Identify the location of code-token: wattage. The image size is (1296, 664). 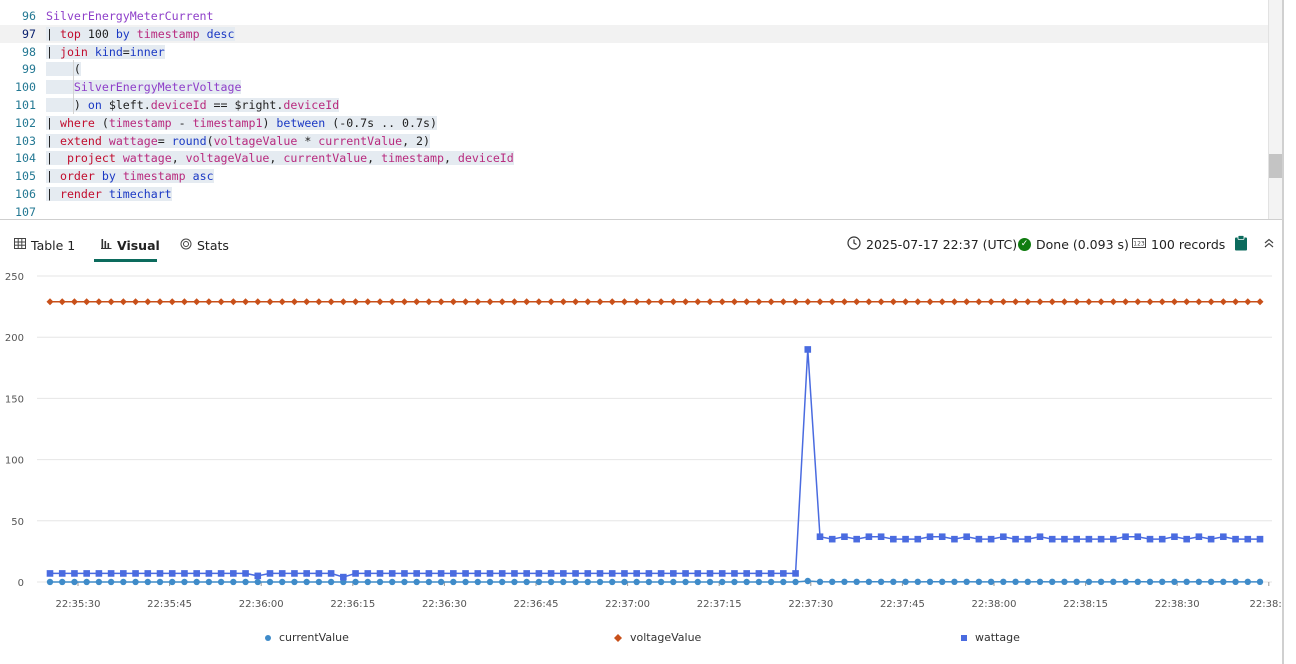
(147, 158).